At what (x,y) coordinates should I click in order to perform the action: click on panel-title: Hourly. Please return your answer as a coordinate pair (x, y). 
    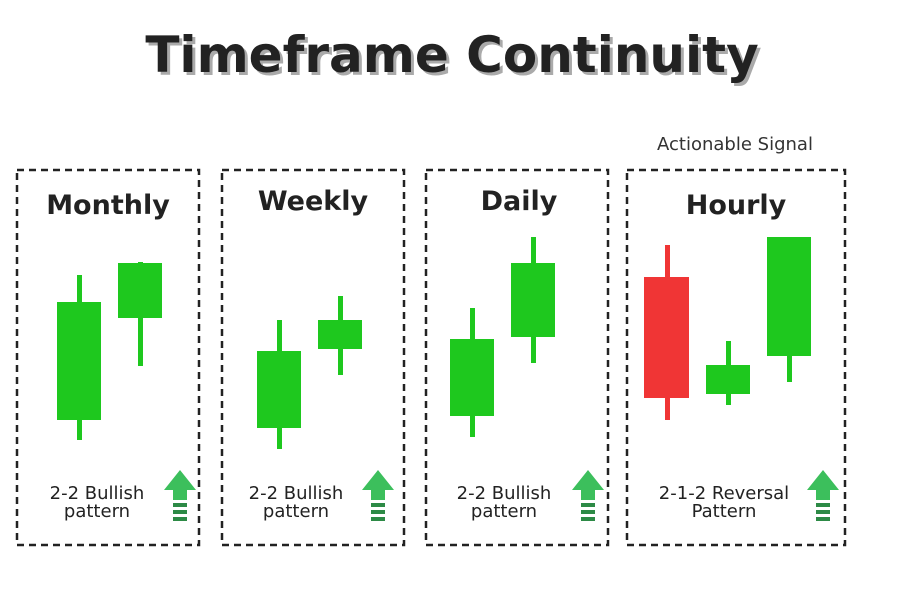
    Looking at the image, I should click on (736, 205).